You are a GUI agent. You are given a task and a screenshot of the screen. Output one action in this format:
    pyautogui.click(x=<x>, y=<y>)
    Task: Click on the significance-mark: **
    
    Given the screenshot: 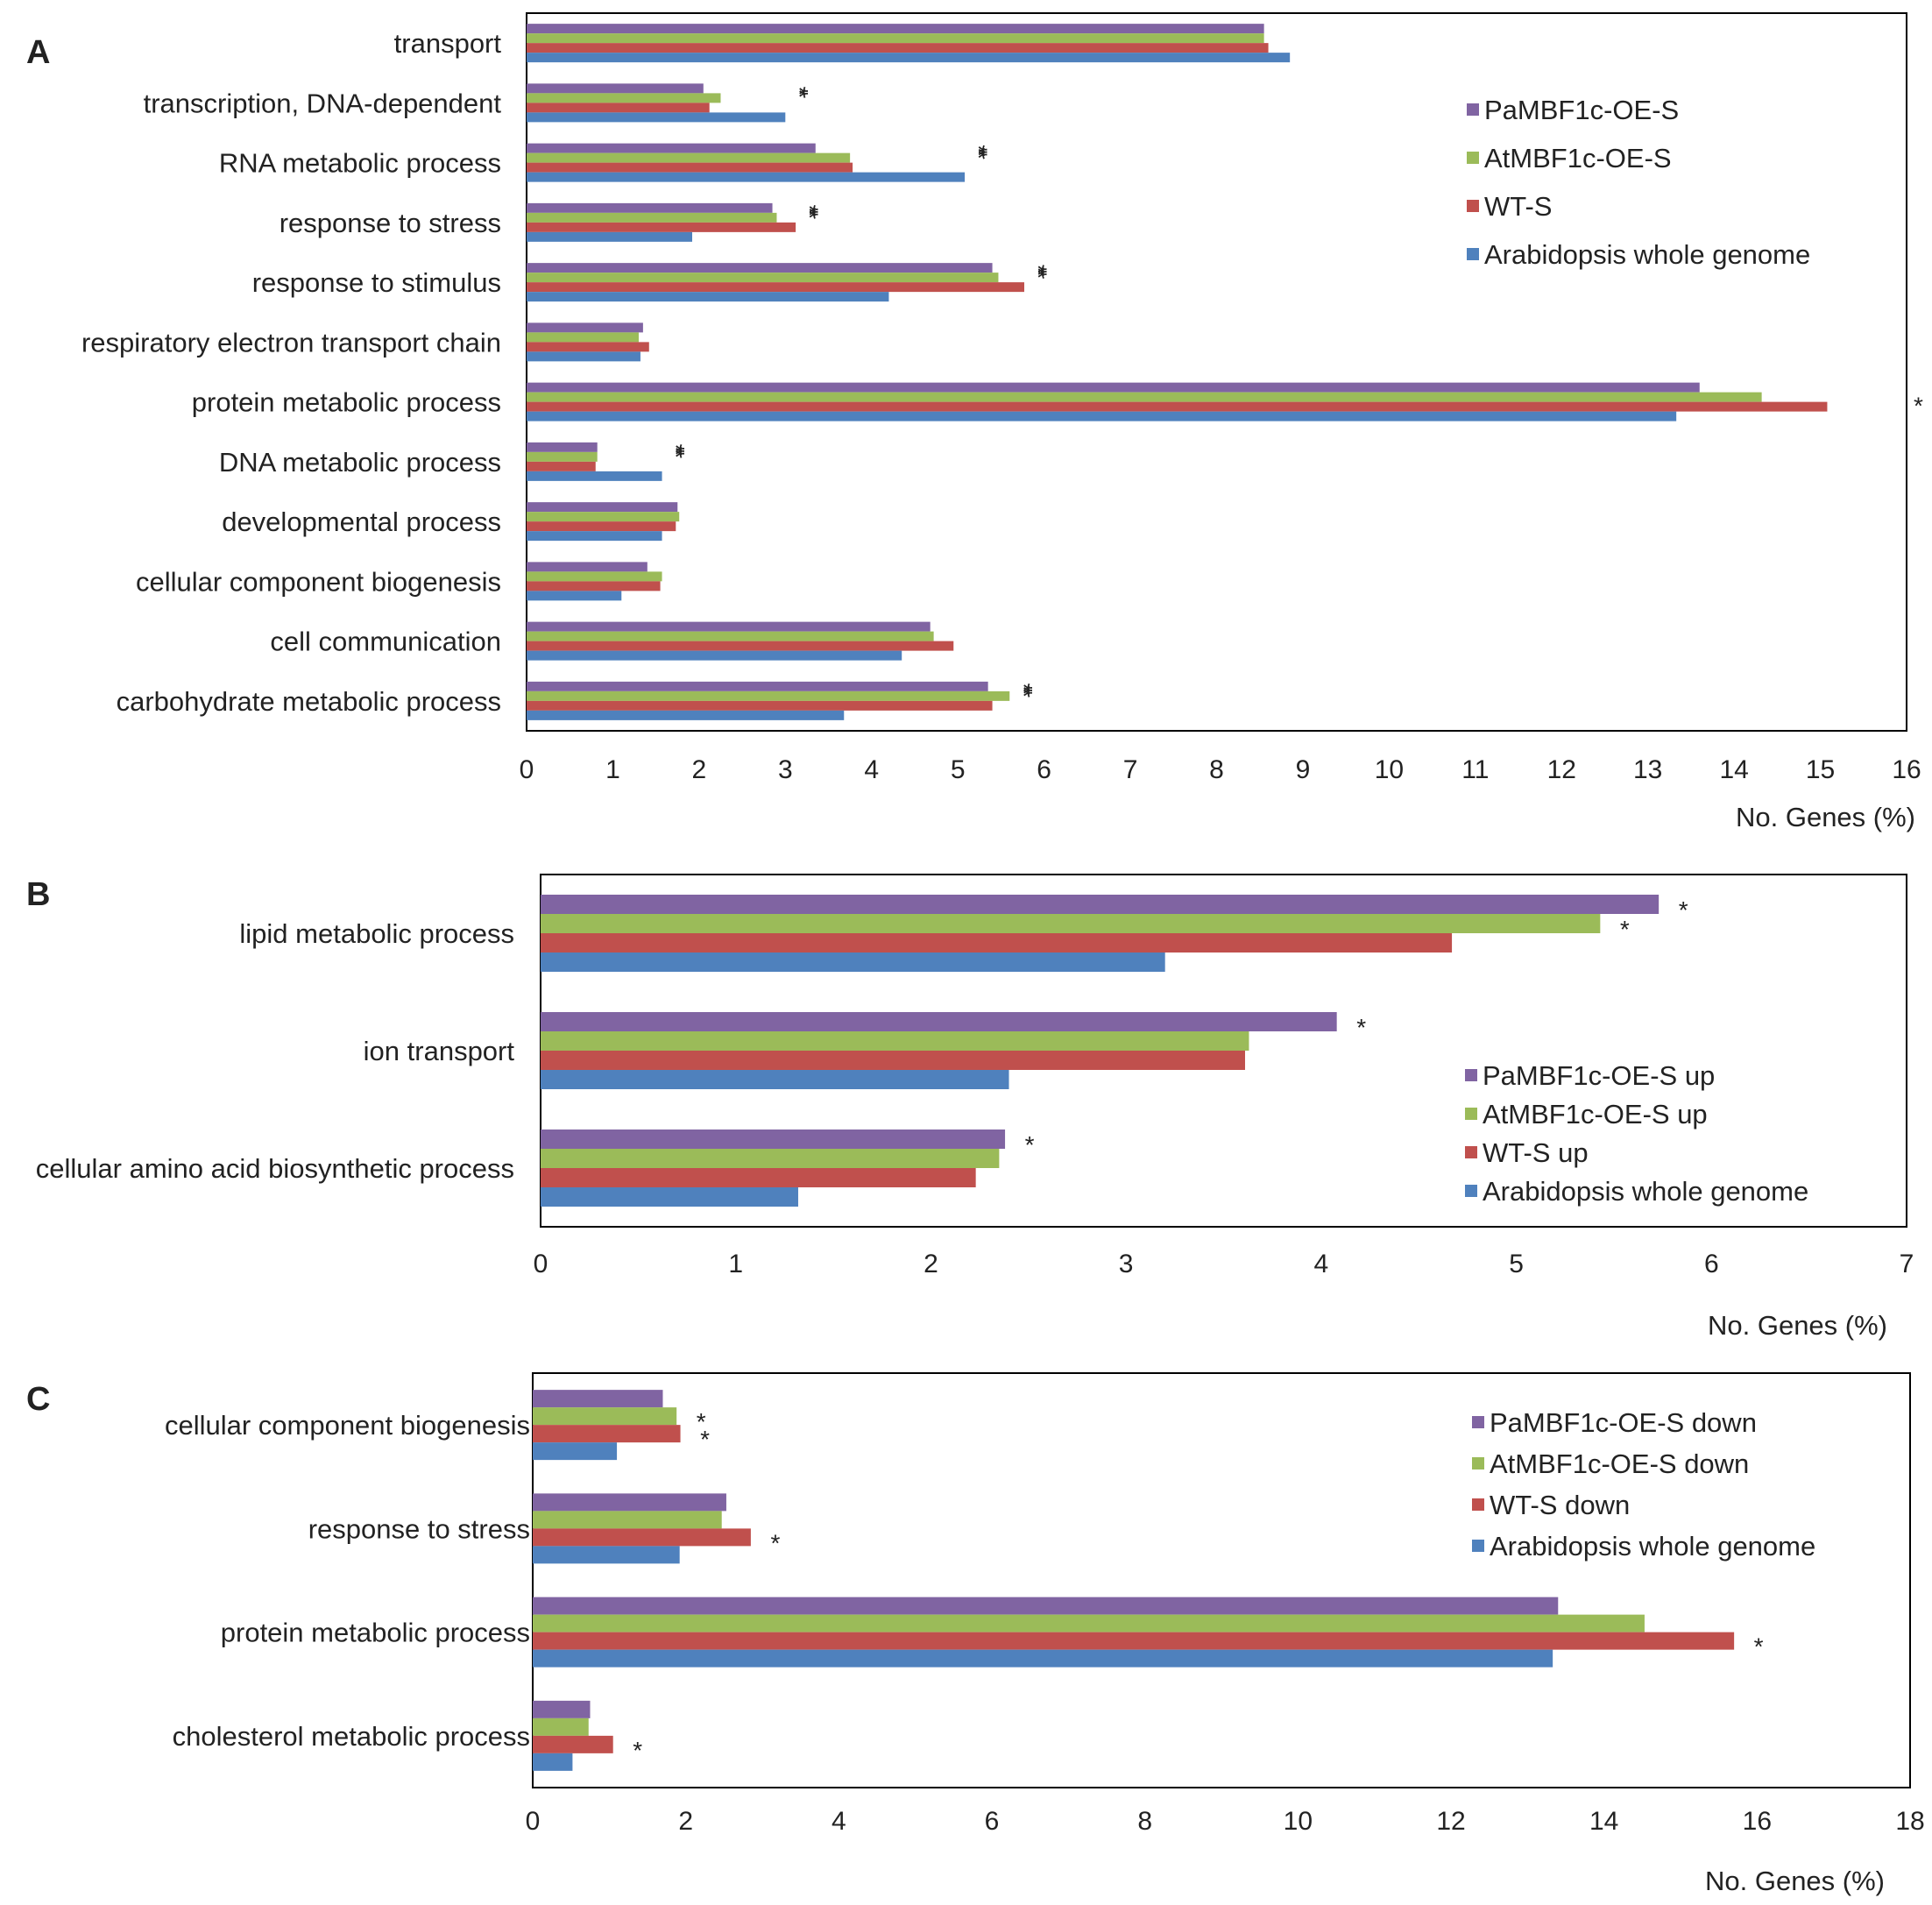 What is the action you would take?
    pyautogui.click(x=799, y=92)
    